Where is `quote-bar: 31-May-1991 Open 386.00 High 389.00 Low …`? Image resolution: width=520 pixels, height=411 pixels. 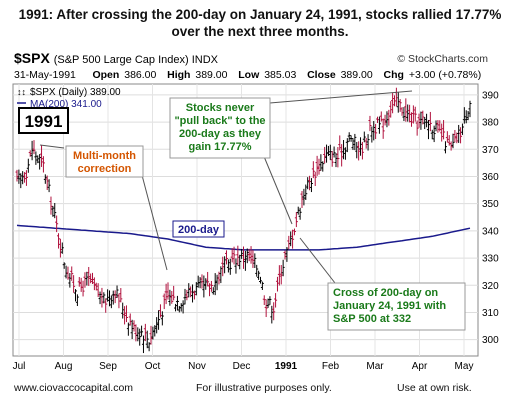
quote-bar: 31-May-1991 Open 386.00 High 389.00 Low … is located at coordinates (249, 75).